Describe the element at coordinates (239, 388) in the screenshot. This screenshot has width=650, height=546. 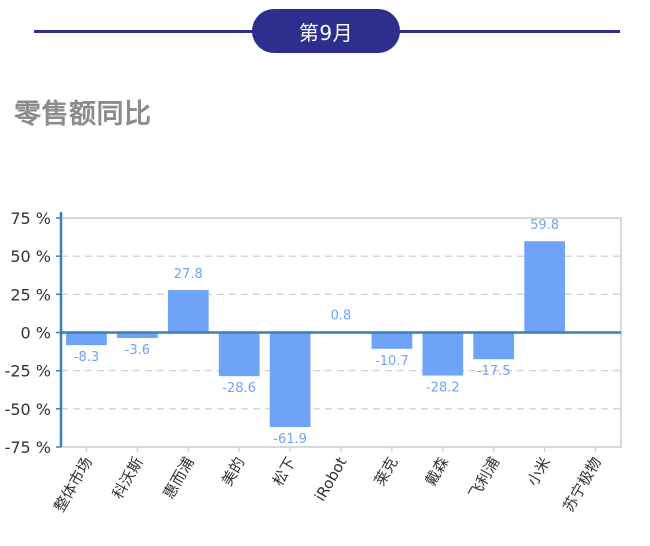
I see `data-label: -28.6` at that location.